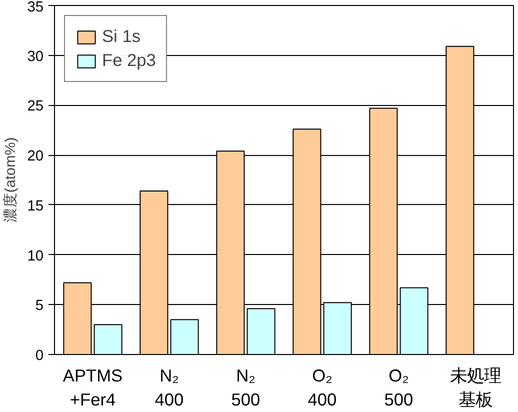  Describe the element at coordinates (35, 56) in the screenshot. I see `y-tick-label: 30` at that location.